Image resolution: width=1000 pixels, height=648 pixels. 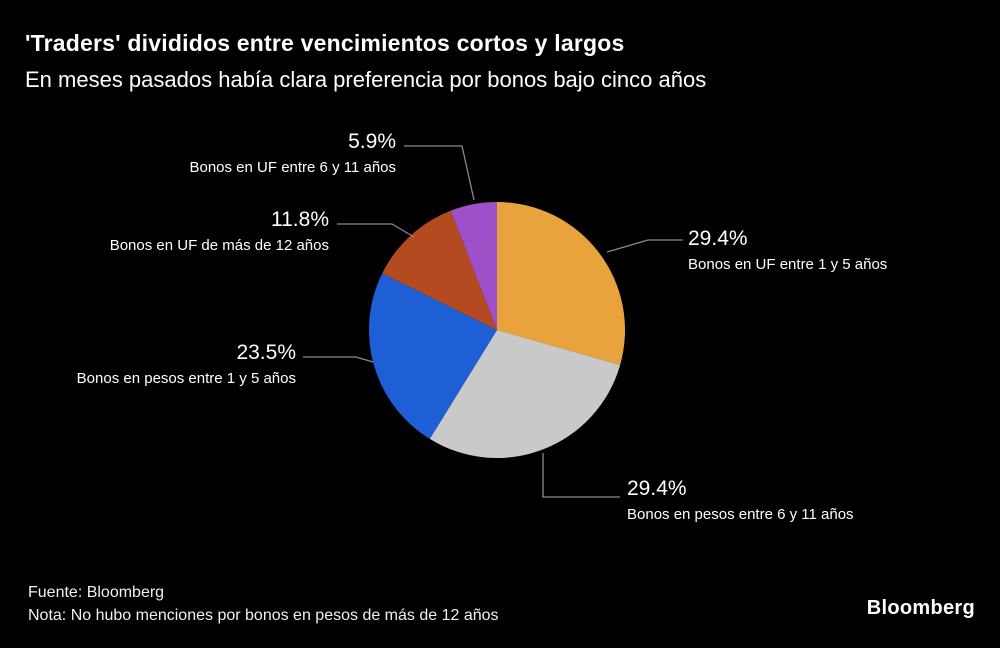 I want to click on slice-category: Bonos en UF entre 1 y 5 años, so click(x=788, y=265).